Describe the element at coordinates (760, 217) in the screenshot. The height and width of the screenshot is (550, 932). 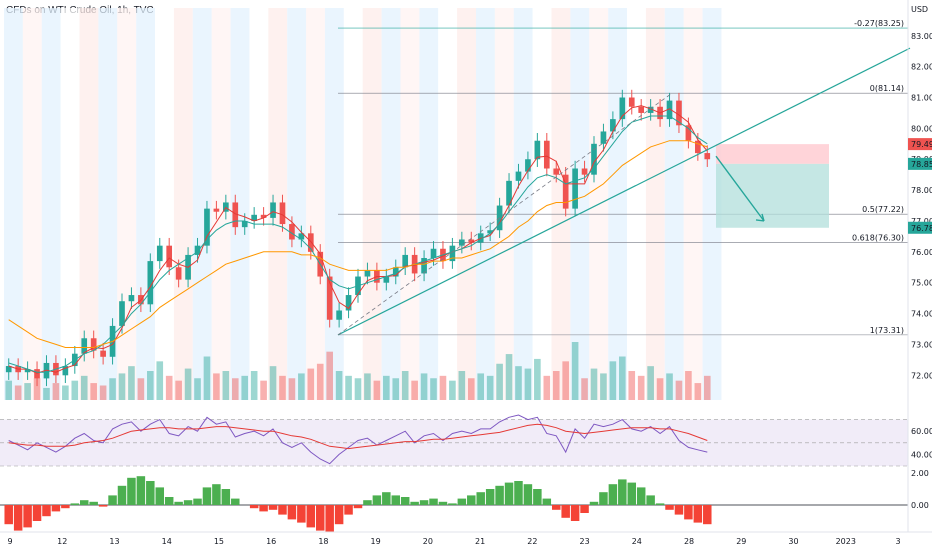
I see `projection-arrow-head` at that location.